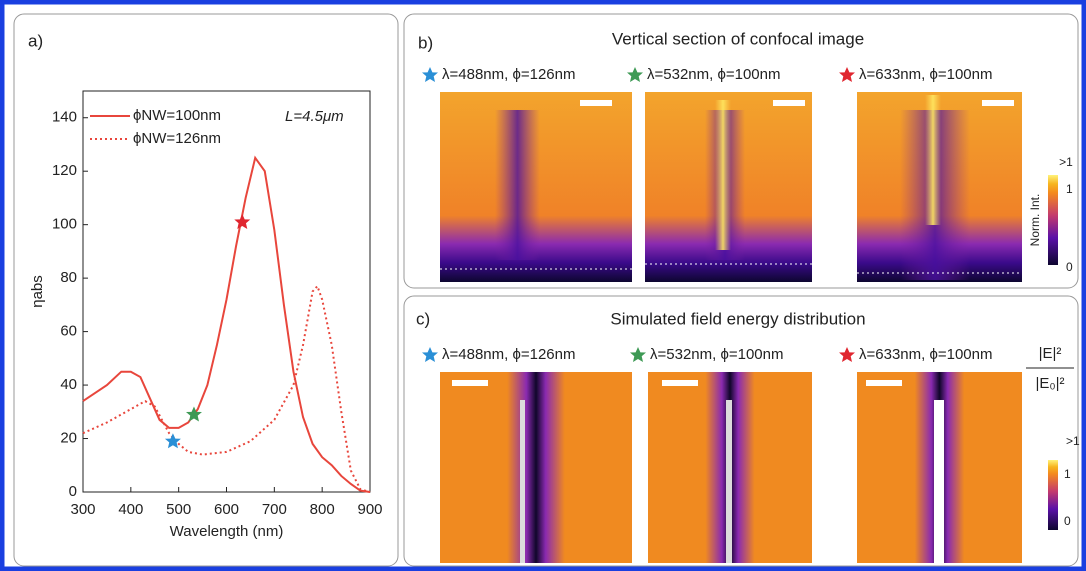 This screenshot has height=571, width=1086. What do you see at coordinates (68, 384) in the screenshot?
I see `y-tick-label: 40` at bounding box center [68, 384].